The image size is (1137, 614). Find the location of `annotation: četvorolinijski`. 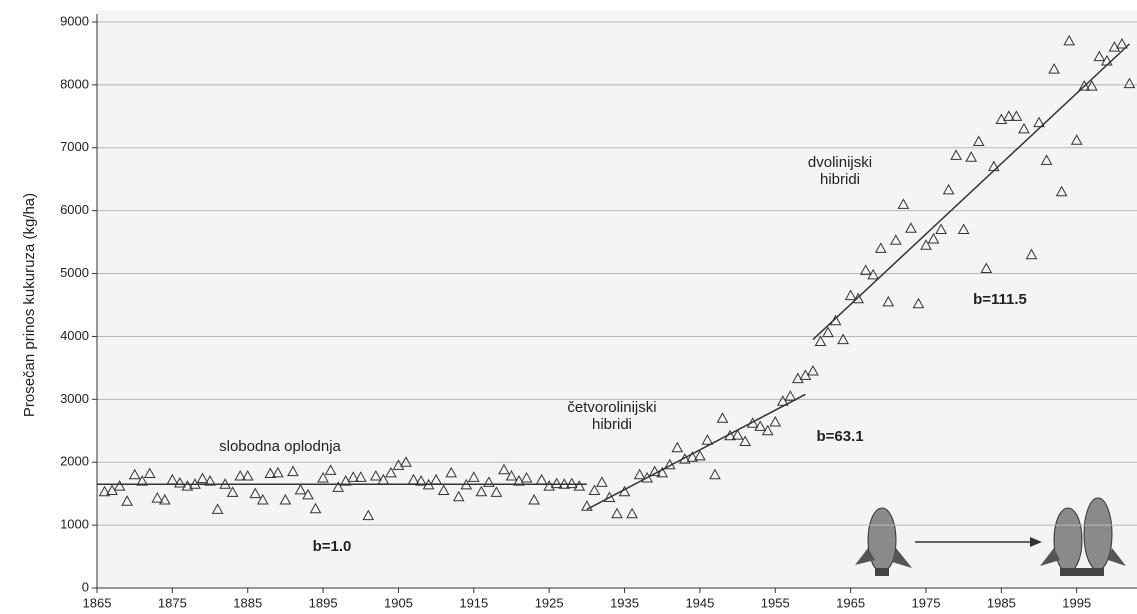

annotation: četvorolinijski is located at coordinates (611, 407).